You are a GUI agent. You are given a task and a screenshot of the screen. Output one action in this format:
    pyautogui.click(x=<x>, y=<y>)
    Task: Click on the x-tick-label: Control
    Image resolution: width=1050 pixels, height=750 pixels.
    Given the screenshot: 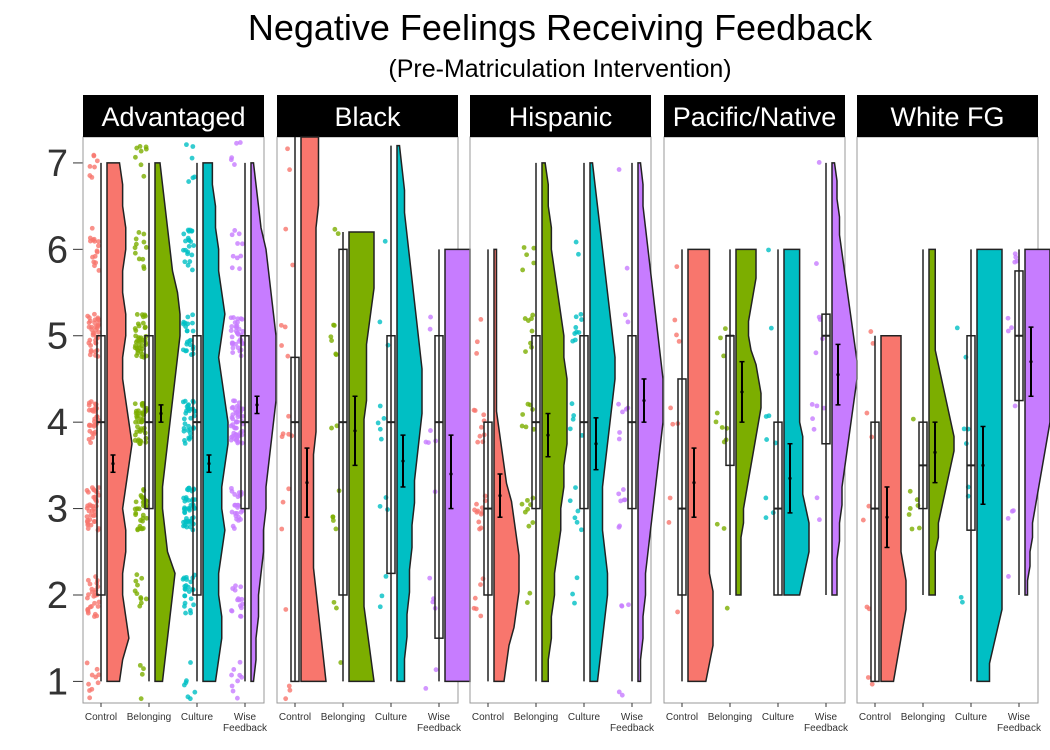 What is the action you would take?
    pyautogui.click(x=875, y=717)
    